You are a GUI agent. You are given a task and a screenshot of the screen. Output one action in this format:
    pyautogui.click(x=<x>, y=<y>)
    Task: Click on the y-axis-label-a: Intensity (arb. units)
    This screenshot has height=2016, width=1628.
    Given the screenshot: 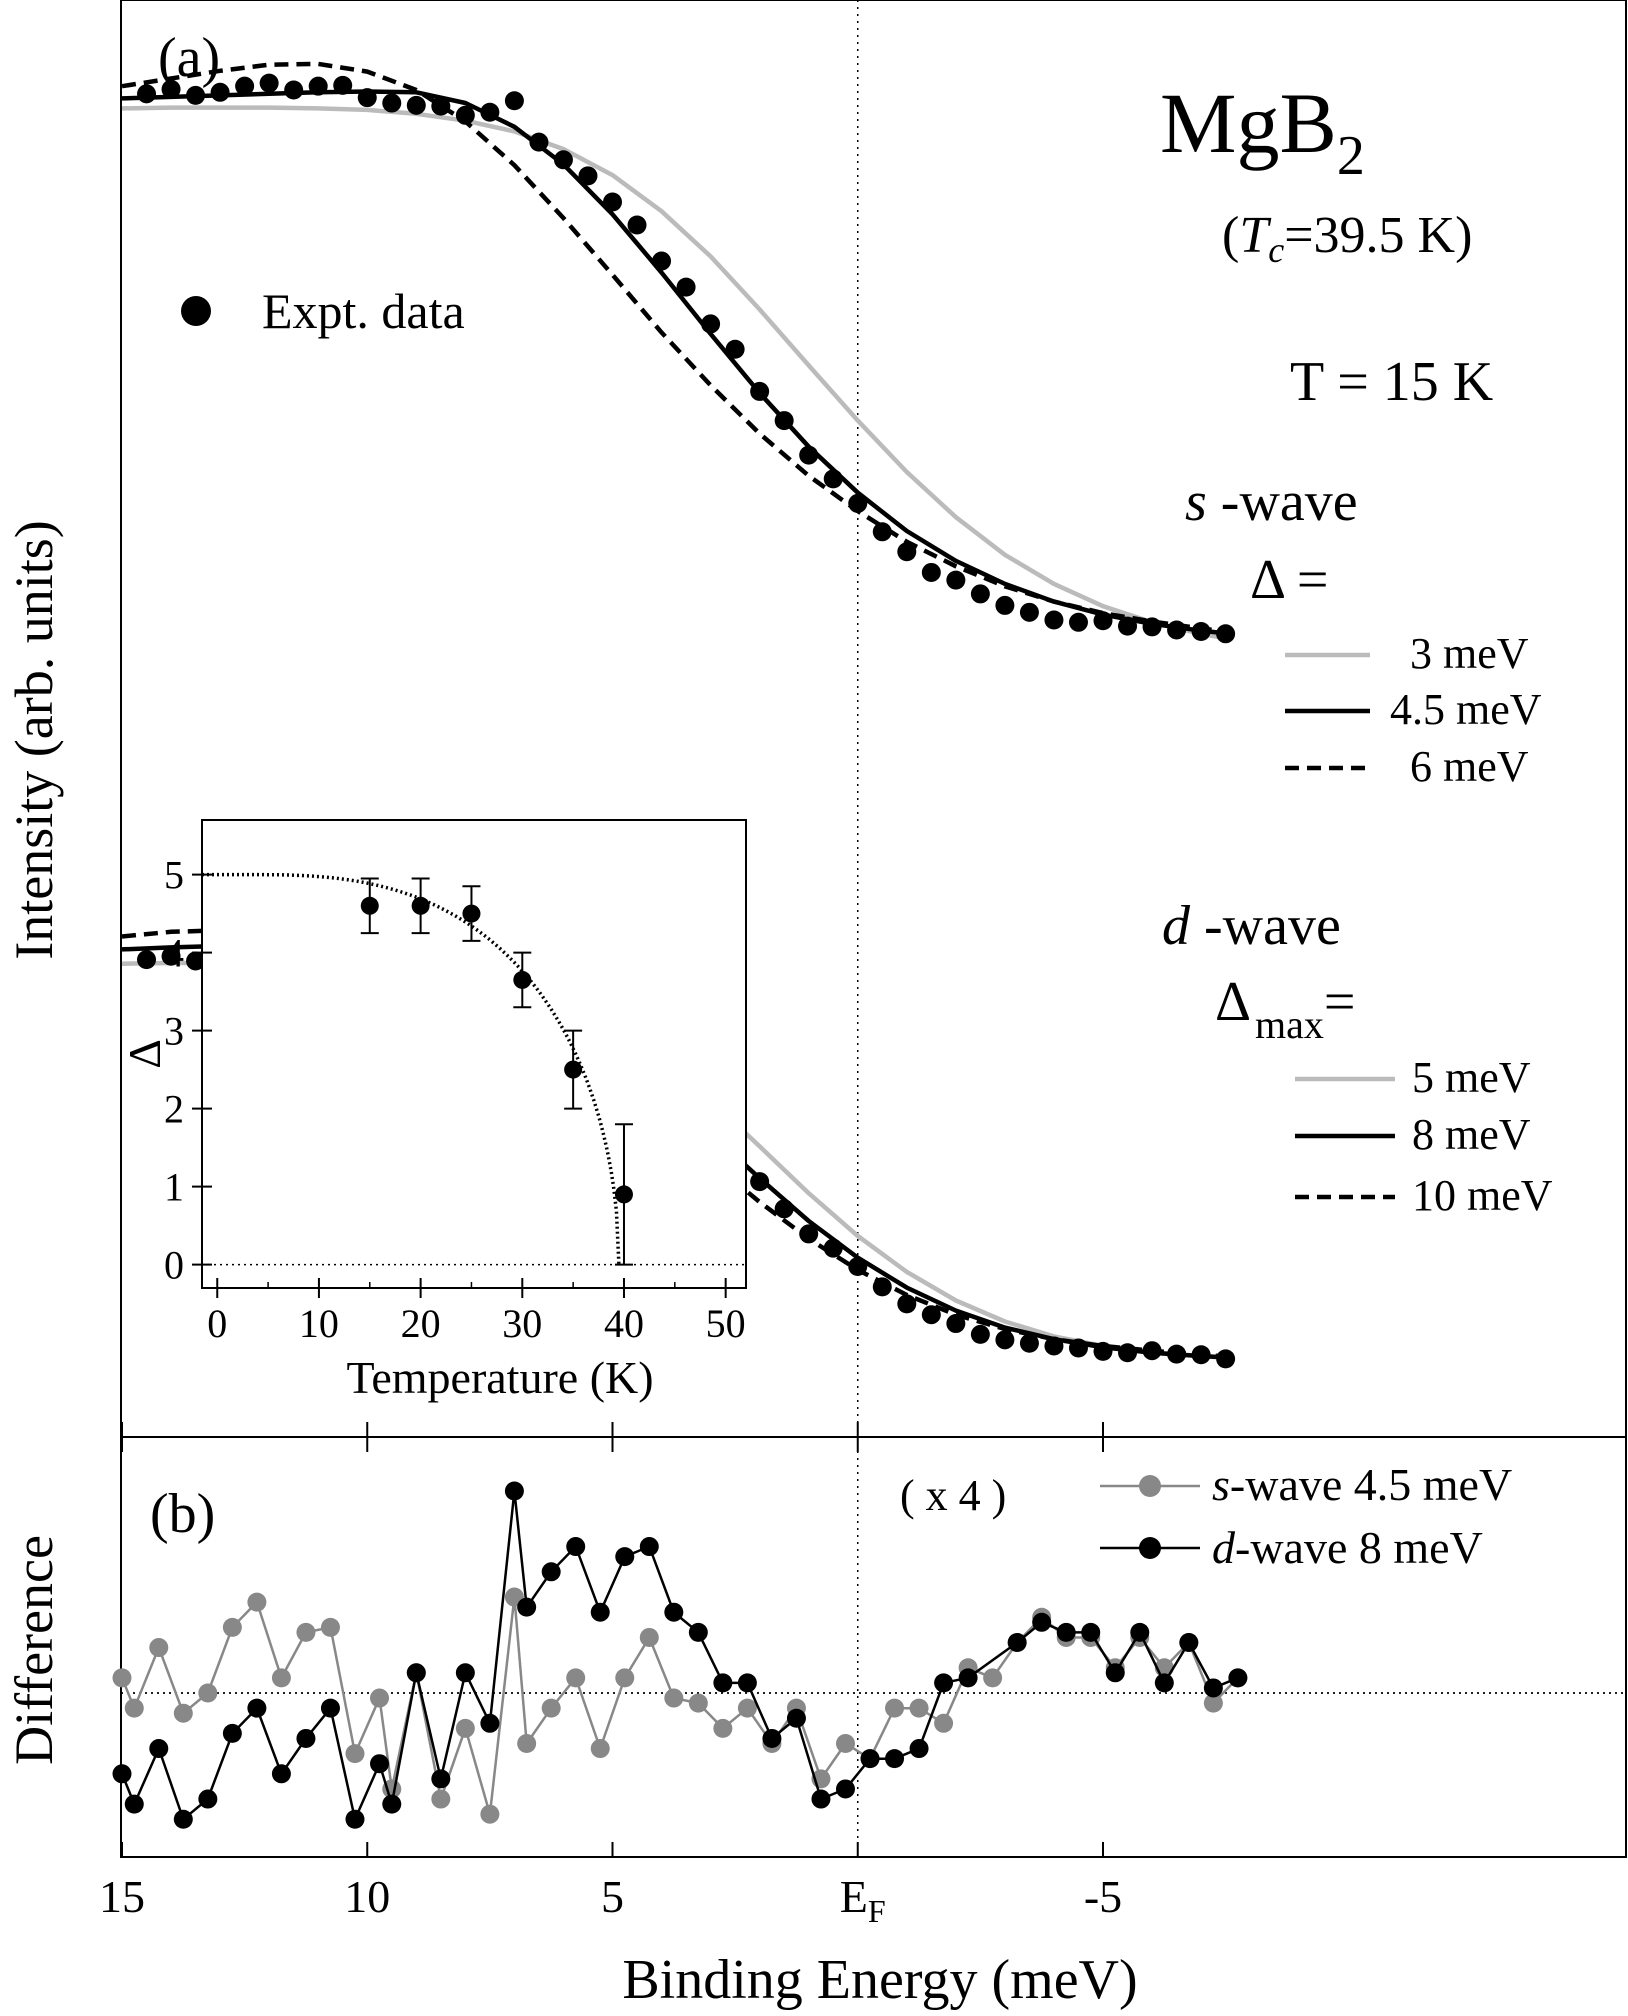 What is the action you would take?
    pyautogui.click(x=34, y=739)
    